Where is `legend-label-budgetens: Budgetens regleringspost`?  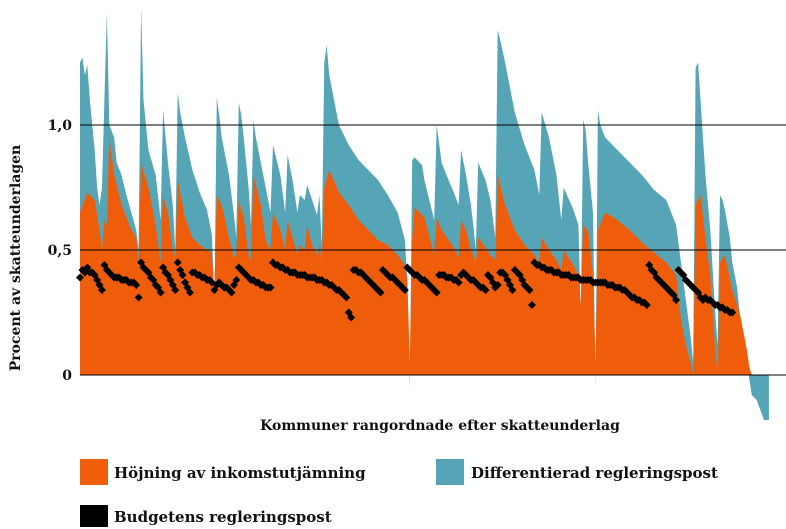 legend-label-budgetens: Budgetens regleringspost is located at coordinates (223, 517).